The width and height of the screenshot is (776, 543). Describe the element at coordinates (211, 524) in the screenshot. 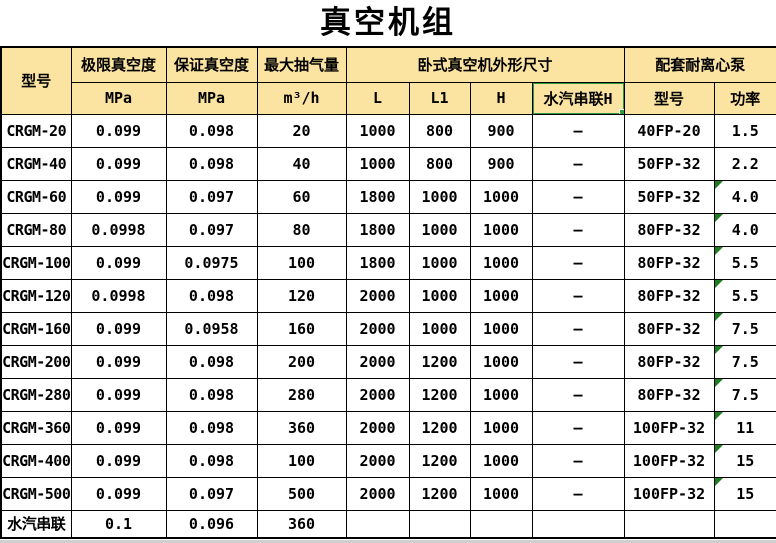

I see `table-cell: 0.096` at that location.